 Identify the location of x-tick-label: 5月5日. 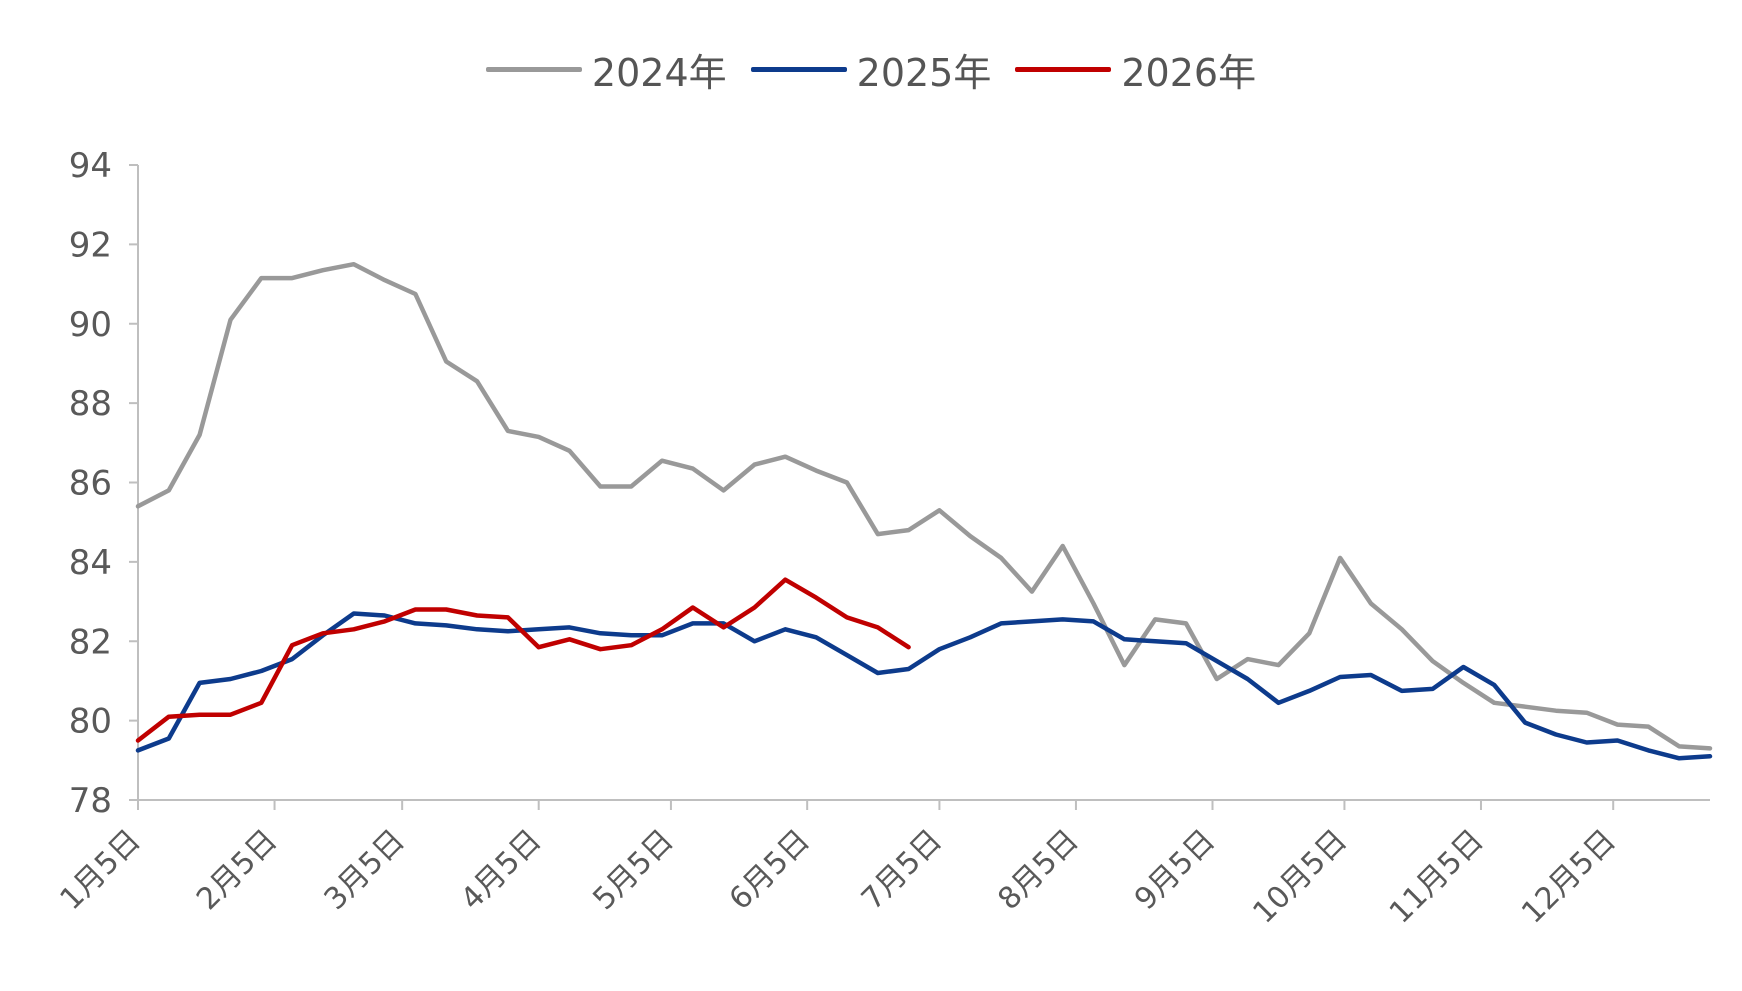
(633, 870).